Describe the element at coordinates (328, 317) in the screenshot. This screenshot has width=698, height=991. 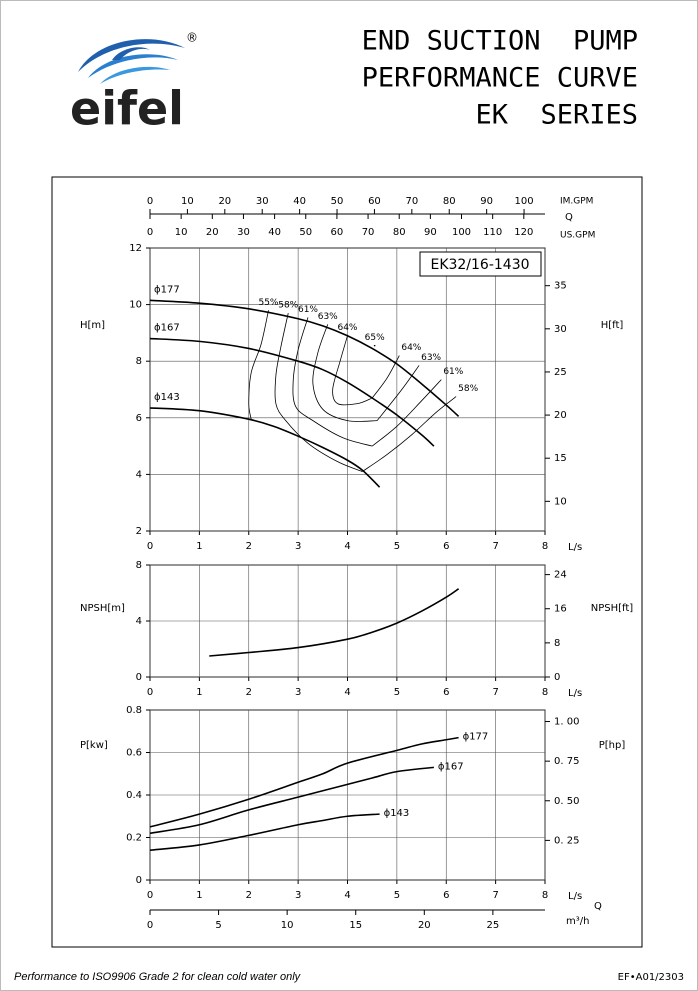
I see `efficiency-label: 63%` at that location.